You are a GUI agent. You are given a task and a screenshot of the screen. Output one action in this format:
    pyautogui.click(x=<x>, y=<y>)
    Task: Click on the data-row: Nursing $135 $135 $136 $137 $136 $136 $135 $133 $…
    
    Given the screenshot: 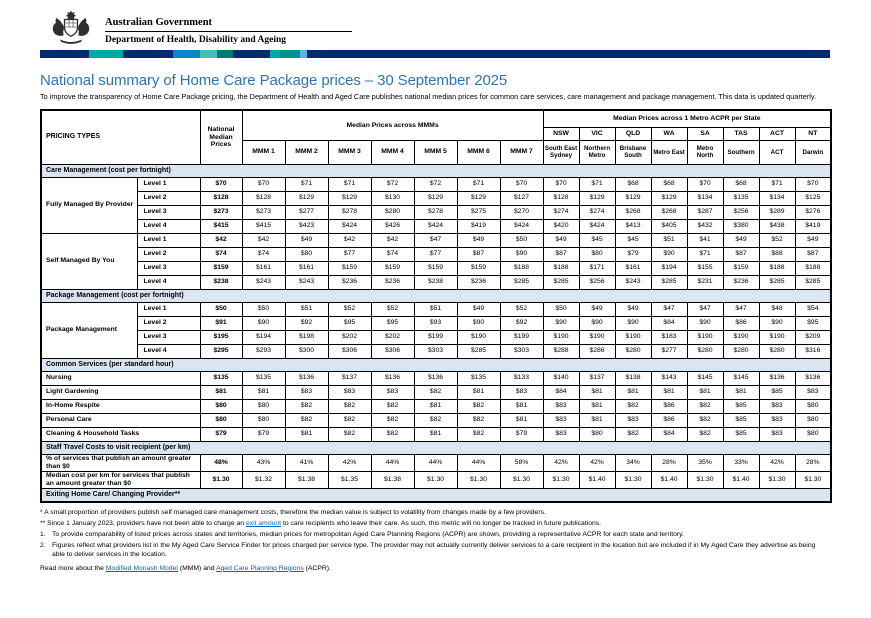 What is the action you would take?
    pyautogui.click(x=436, y=378)
    